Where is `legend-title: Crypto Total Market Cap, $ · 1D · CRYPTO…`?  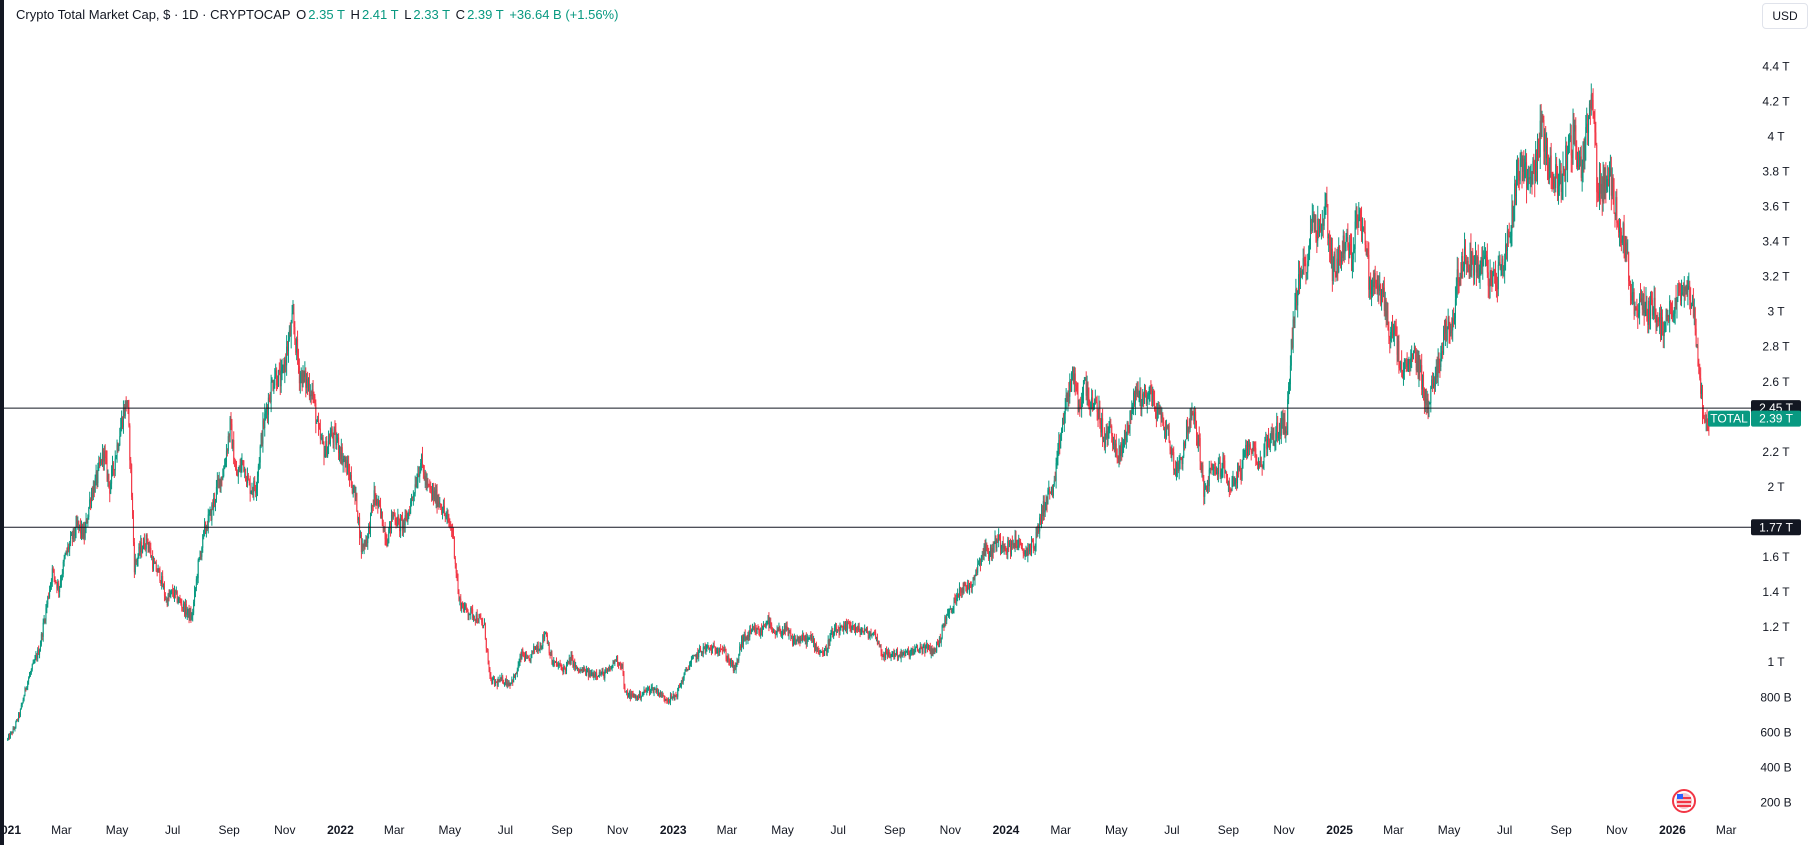 legend-title: Crypto Total Market Cap, $ · 1D · CRYPTO… is located at coordinates (153, 14).